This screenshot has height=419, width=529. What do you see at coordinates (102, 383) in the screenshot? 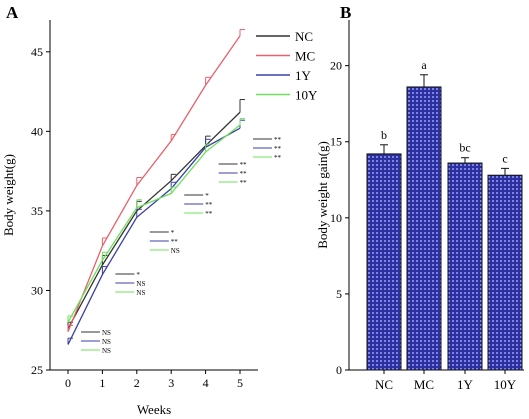
I see `x-tick-label: 1` at bounding box center [102, 383].